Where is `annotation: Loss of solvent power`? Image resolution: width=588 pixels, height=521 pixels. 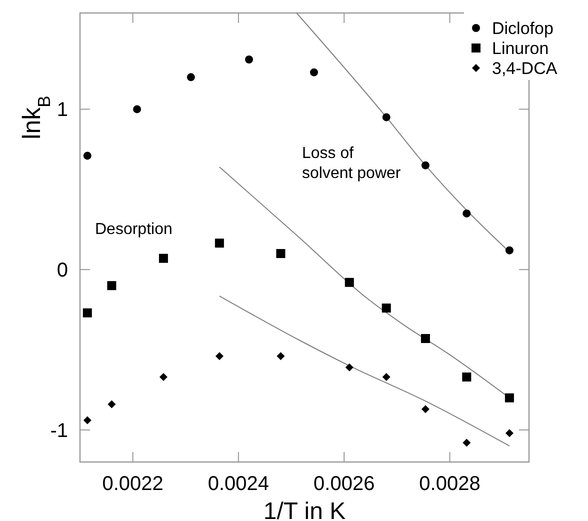
annotation: Loss of solvent power is located at coordinates (352, 163).